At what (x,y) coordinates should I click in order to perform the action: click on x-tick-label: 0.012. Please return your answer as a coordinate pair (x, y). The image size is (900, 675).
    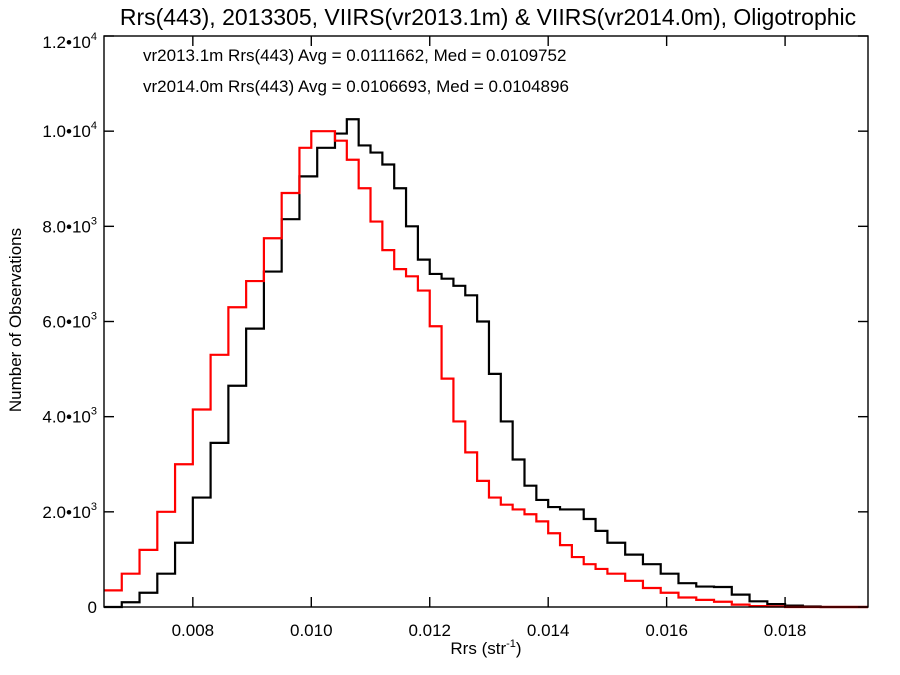
    Looking at the image, I should click on (429, 630).